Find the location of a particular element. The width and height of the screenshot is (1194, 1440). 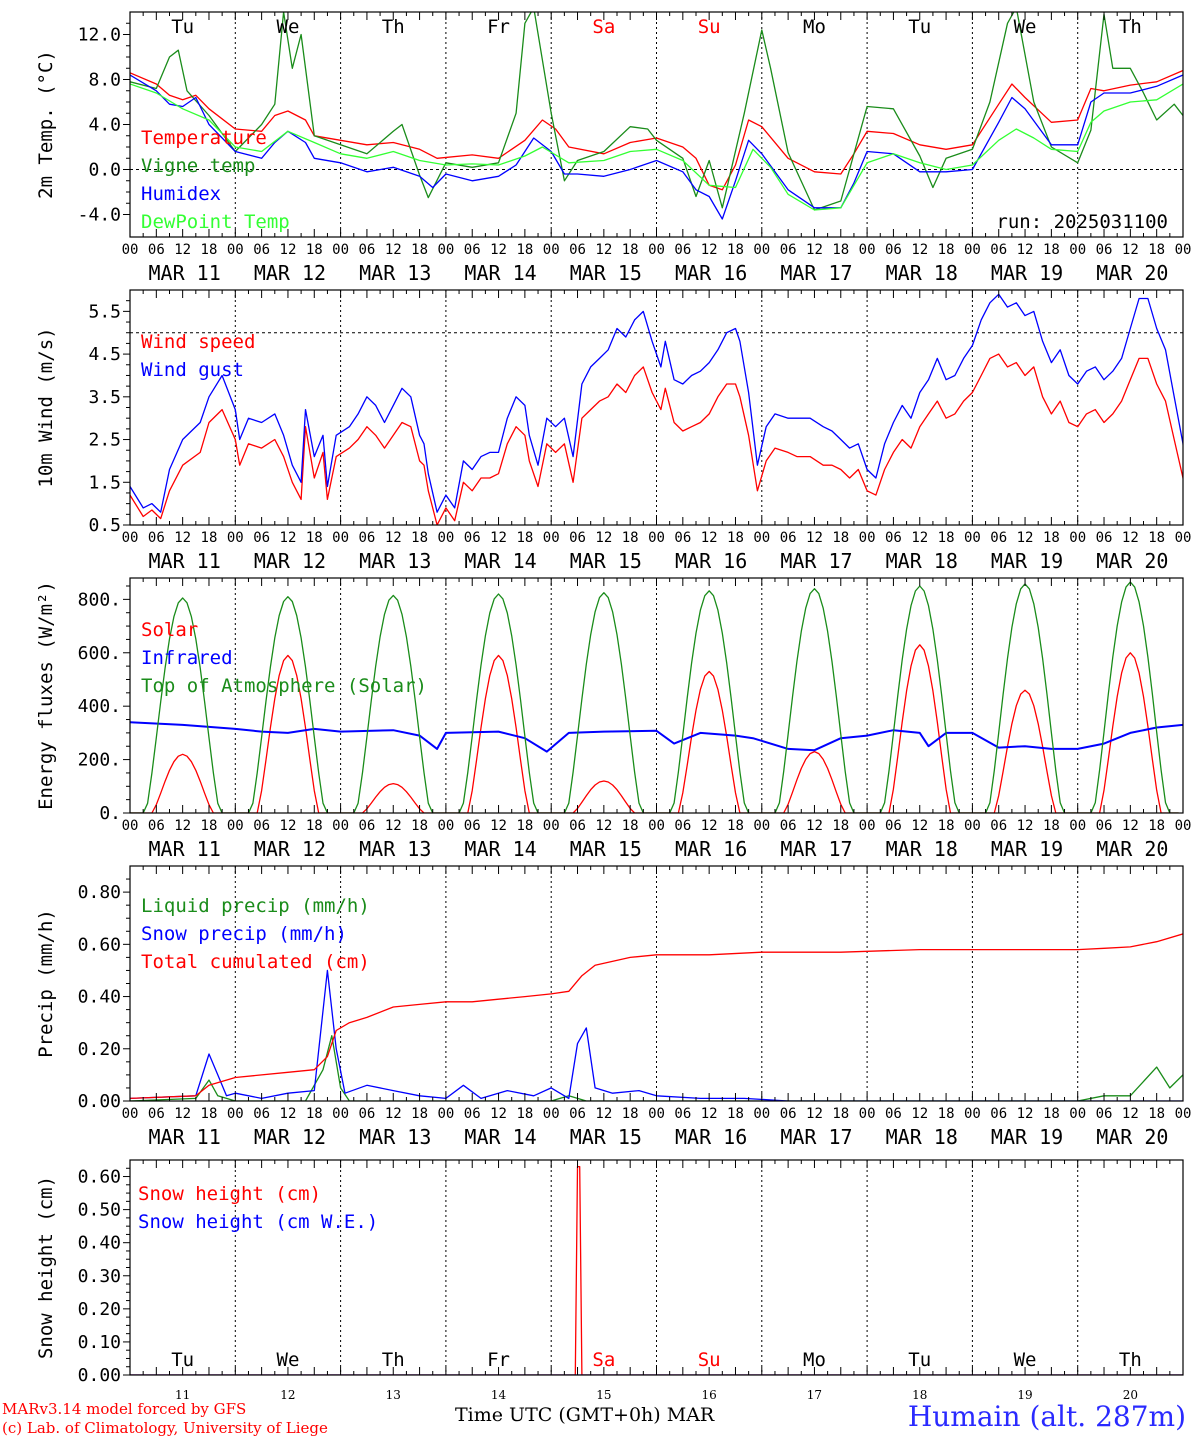

legend-label: Snow height (cm) is located at coordinates (229, 1194).